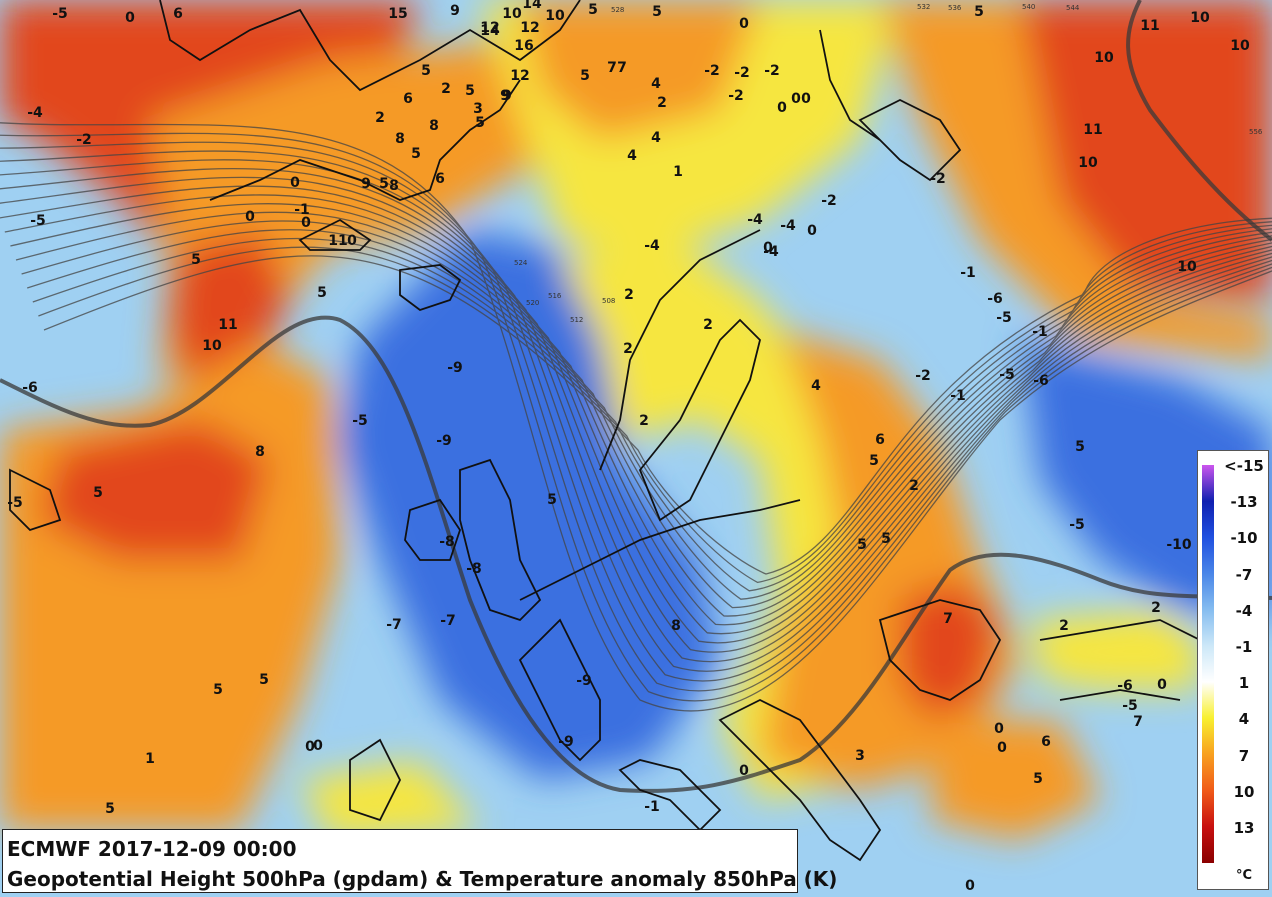 Image resolution: width=1272 pixels, height=897 pixels. I want to click on legend-tick-label: 10, so click(1244, 791).